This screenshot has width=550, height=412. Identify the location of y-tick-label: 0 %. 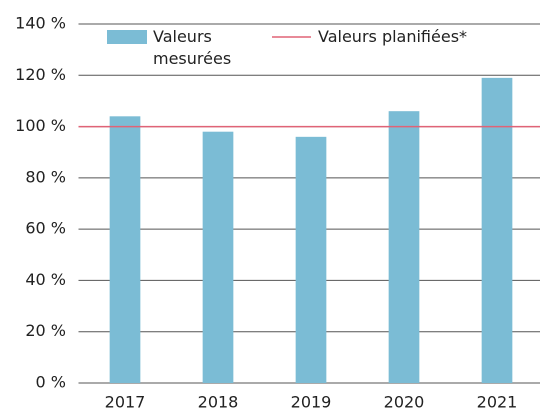
(51, 382).